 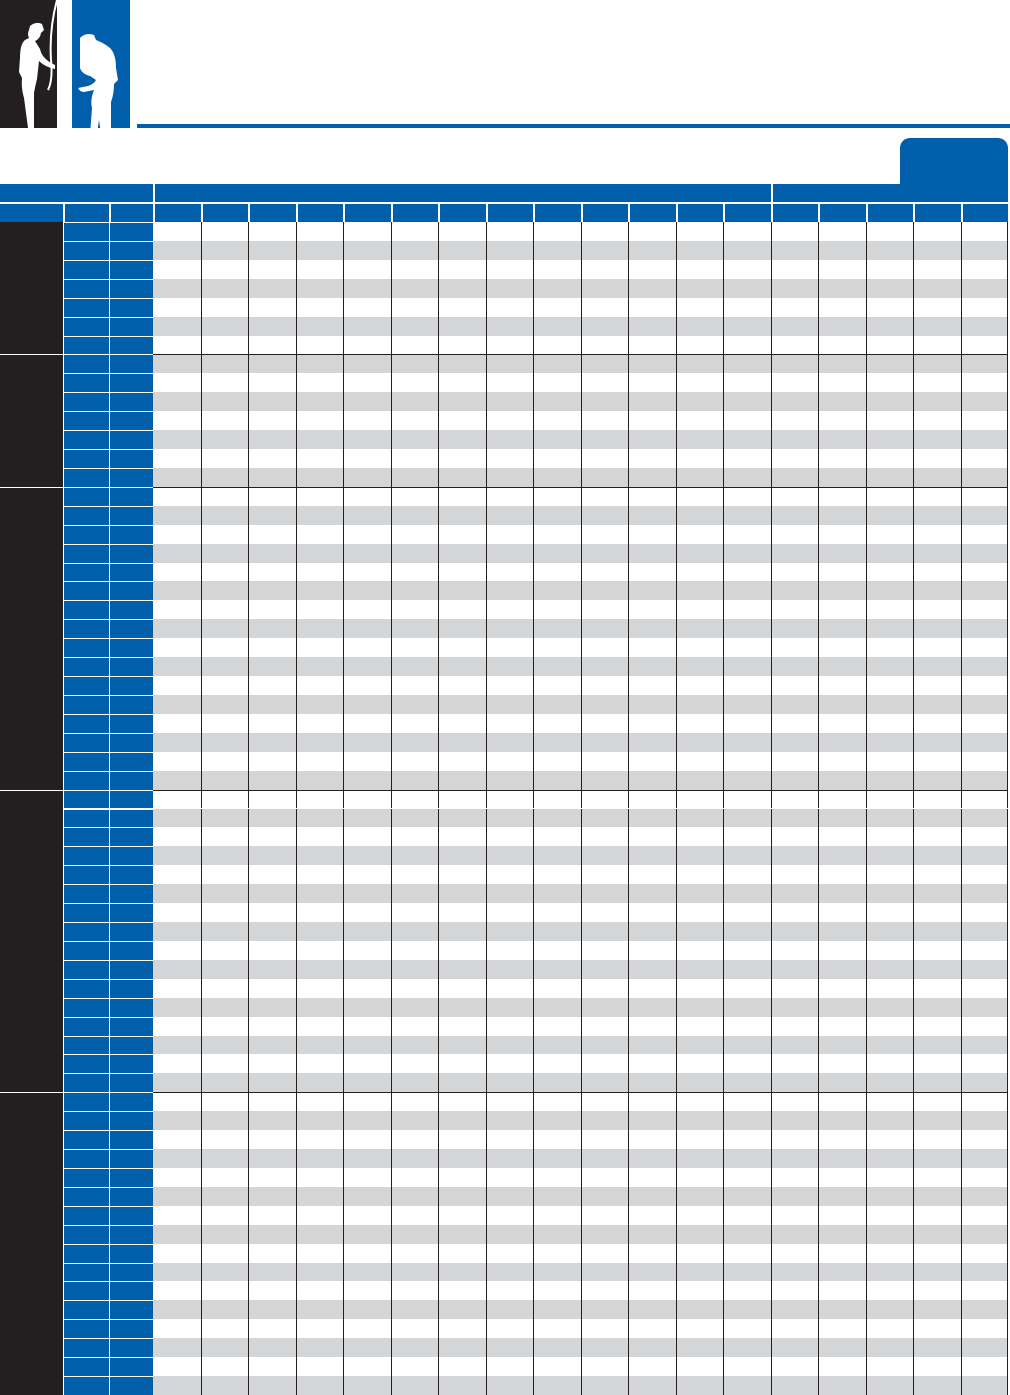 I want to click on header-group, so click(x=76, y=193).